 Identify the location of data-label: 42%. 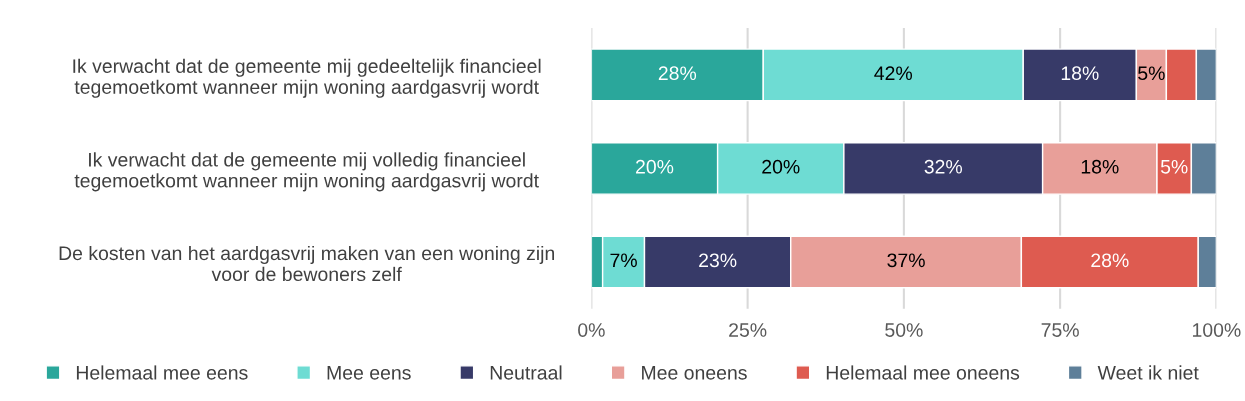
(893, 73).